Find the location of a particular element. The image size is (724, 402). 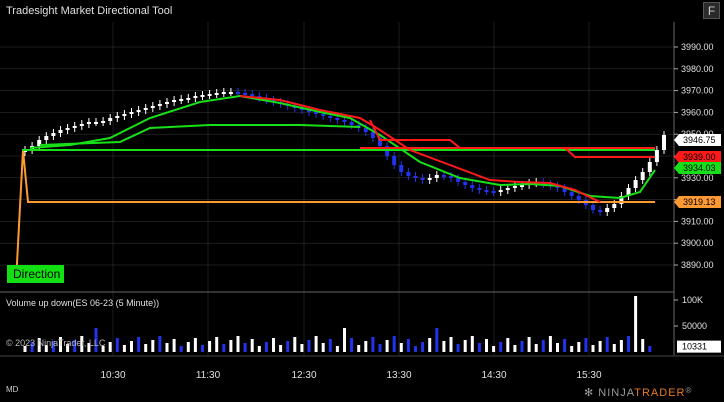

price-marker is located at coordinates (697, 202).